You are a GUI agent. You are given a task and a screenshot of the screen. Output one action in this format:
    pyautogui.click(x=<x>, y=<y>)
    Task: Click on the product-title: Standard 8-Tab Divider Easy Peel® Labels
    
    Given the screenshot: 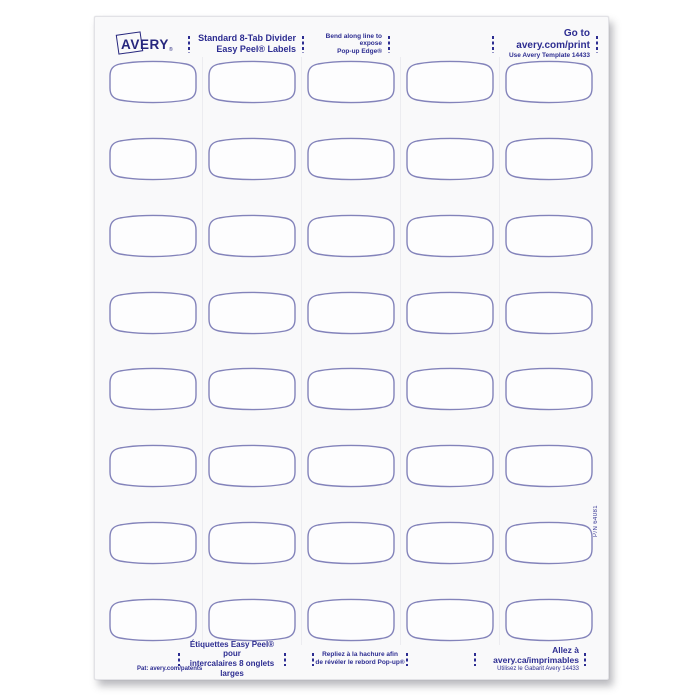 What is the action you would take?
    pyautogui.click(x=246, y=43)
    